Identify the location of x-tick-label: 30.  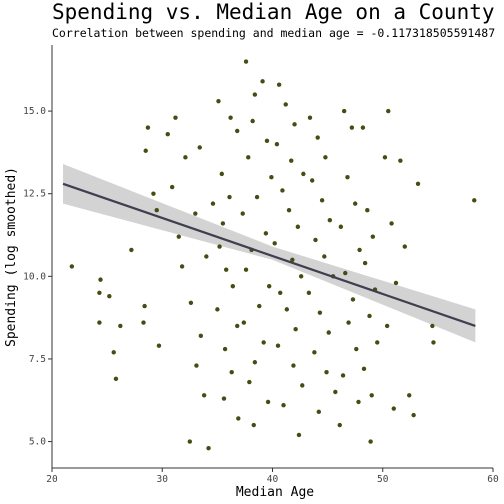
(163, 479).